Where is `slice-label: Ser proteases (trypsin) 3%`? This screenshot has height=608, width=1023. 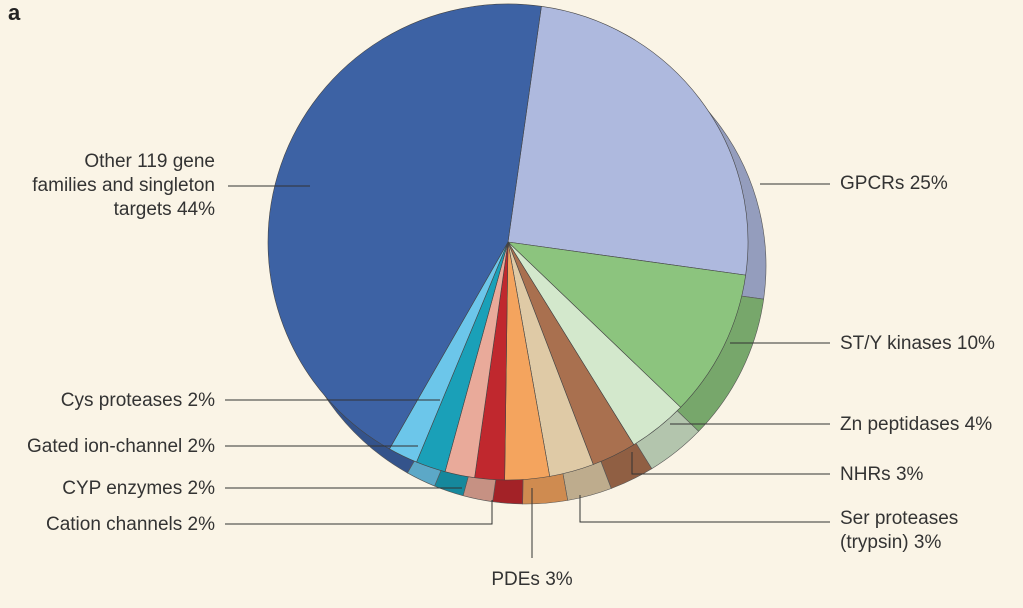
slice-label: Ser proteases (trypsin) 3% is located at coordinates (920, 531).